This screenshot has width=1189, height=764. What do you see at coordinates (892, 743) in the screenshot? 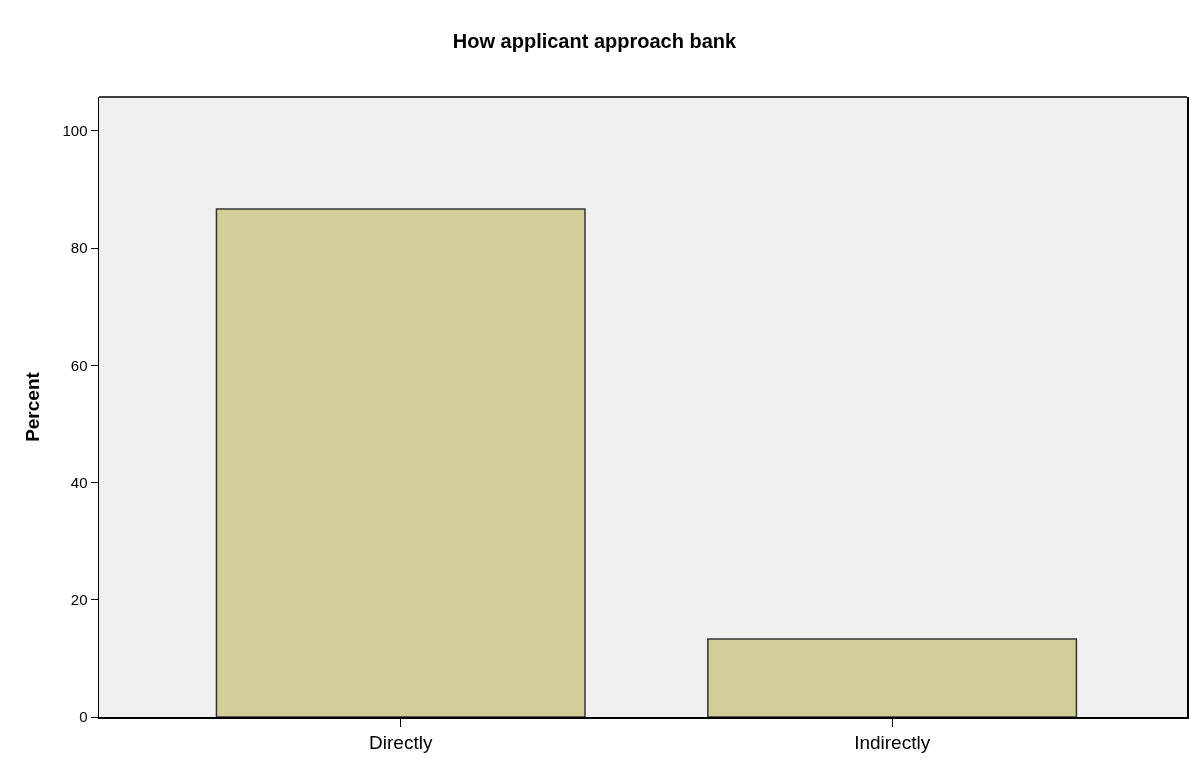
I see `x-tick-label: Indirectly` at bounding box center [892, 743].